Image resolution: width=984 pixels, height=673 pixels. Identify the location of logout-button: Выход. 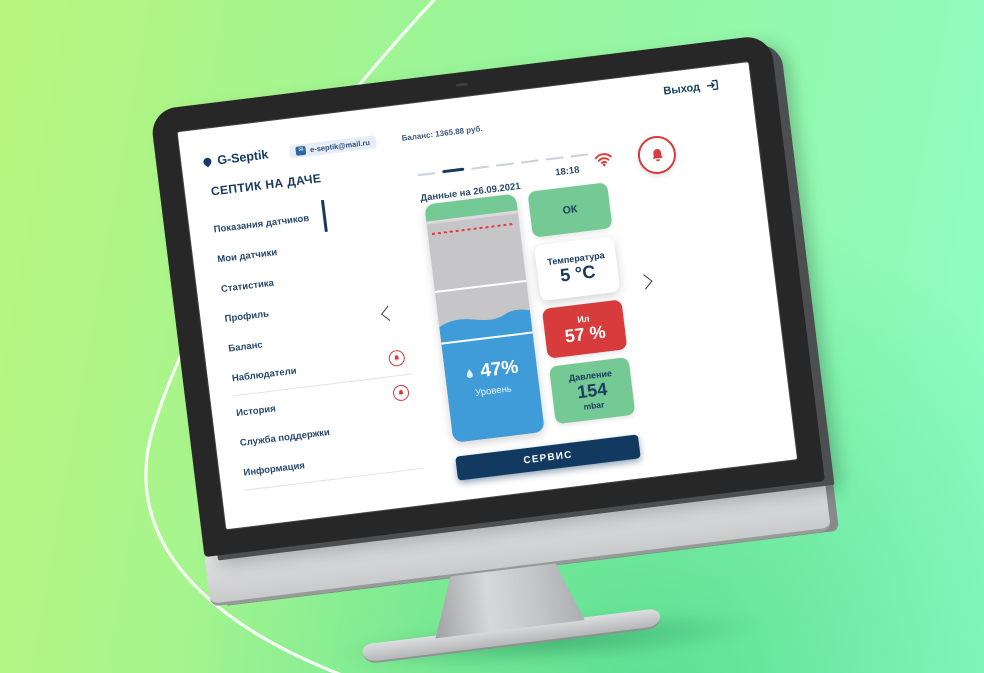
(691, 88).